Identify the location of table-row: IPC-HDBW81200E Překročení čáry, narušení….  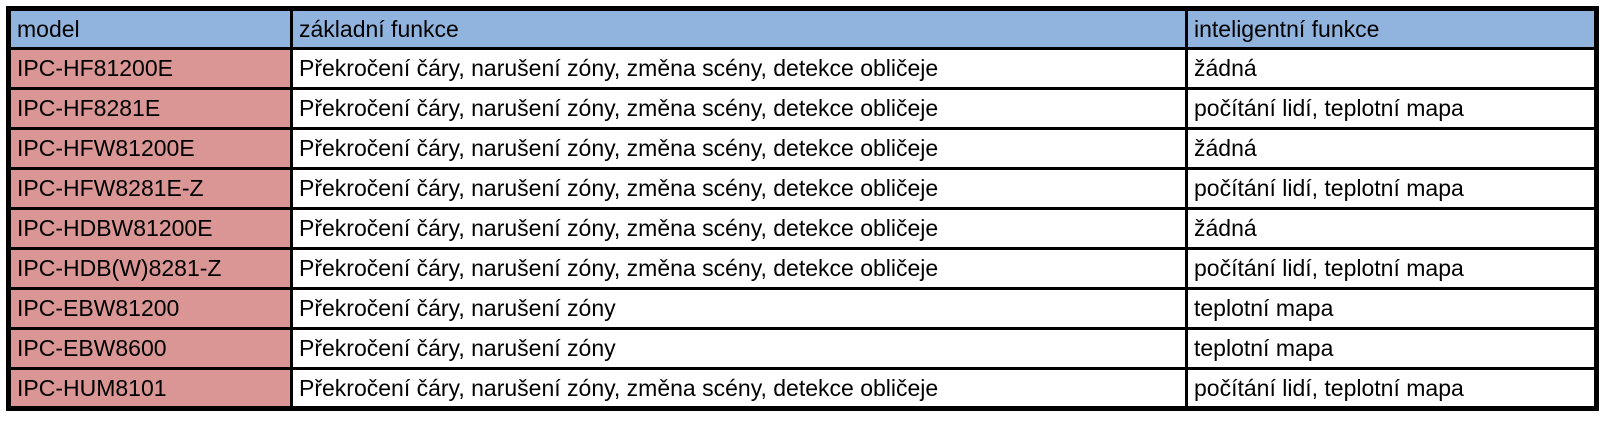
(802, 228).